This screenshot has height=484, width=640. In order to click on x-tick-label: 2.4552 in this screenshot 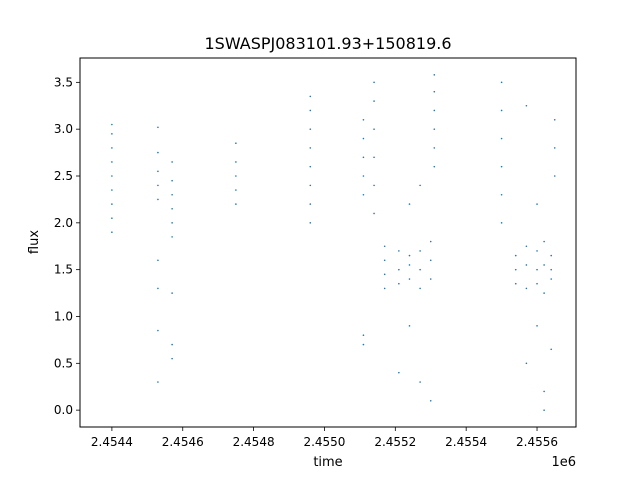, I will do `click(395, 442)`.